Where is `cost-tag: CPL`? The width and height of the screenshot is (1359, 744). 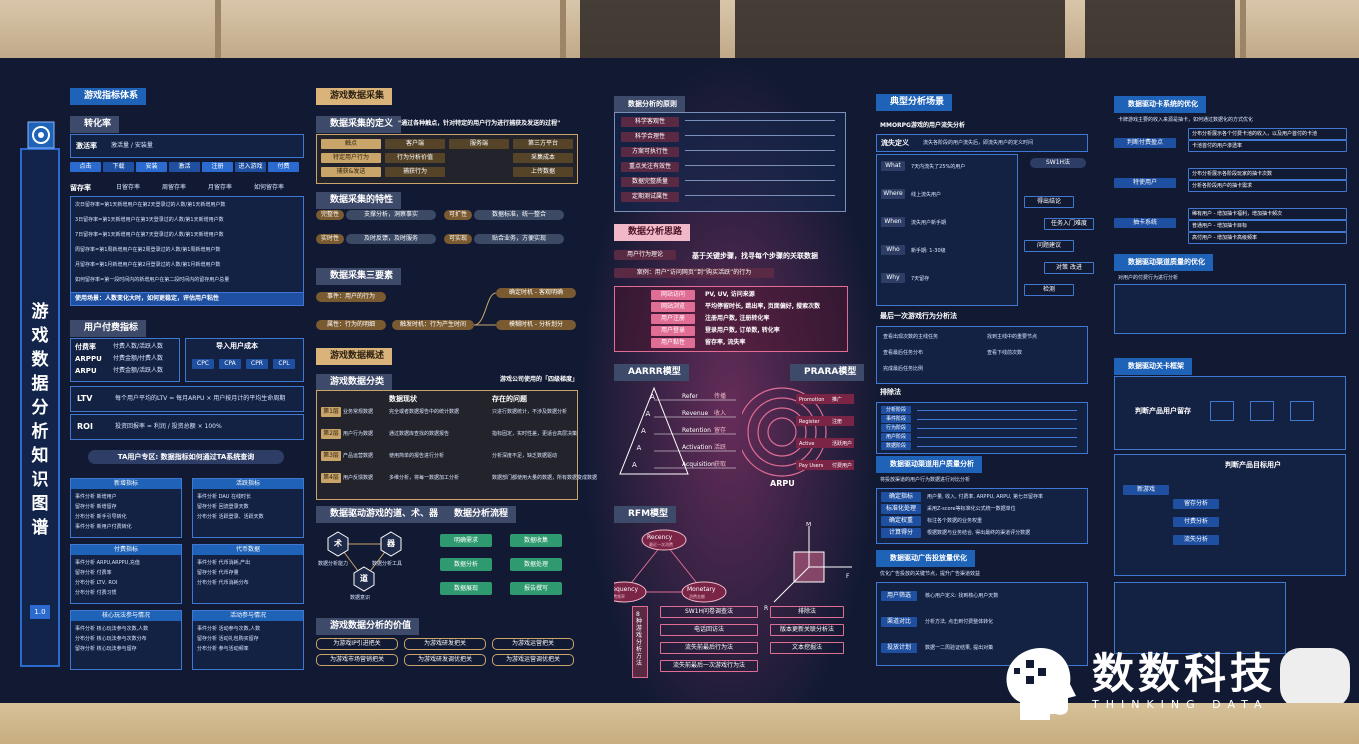 cost-tag: CPL is located at coordinates (284, 364).